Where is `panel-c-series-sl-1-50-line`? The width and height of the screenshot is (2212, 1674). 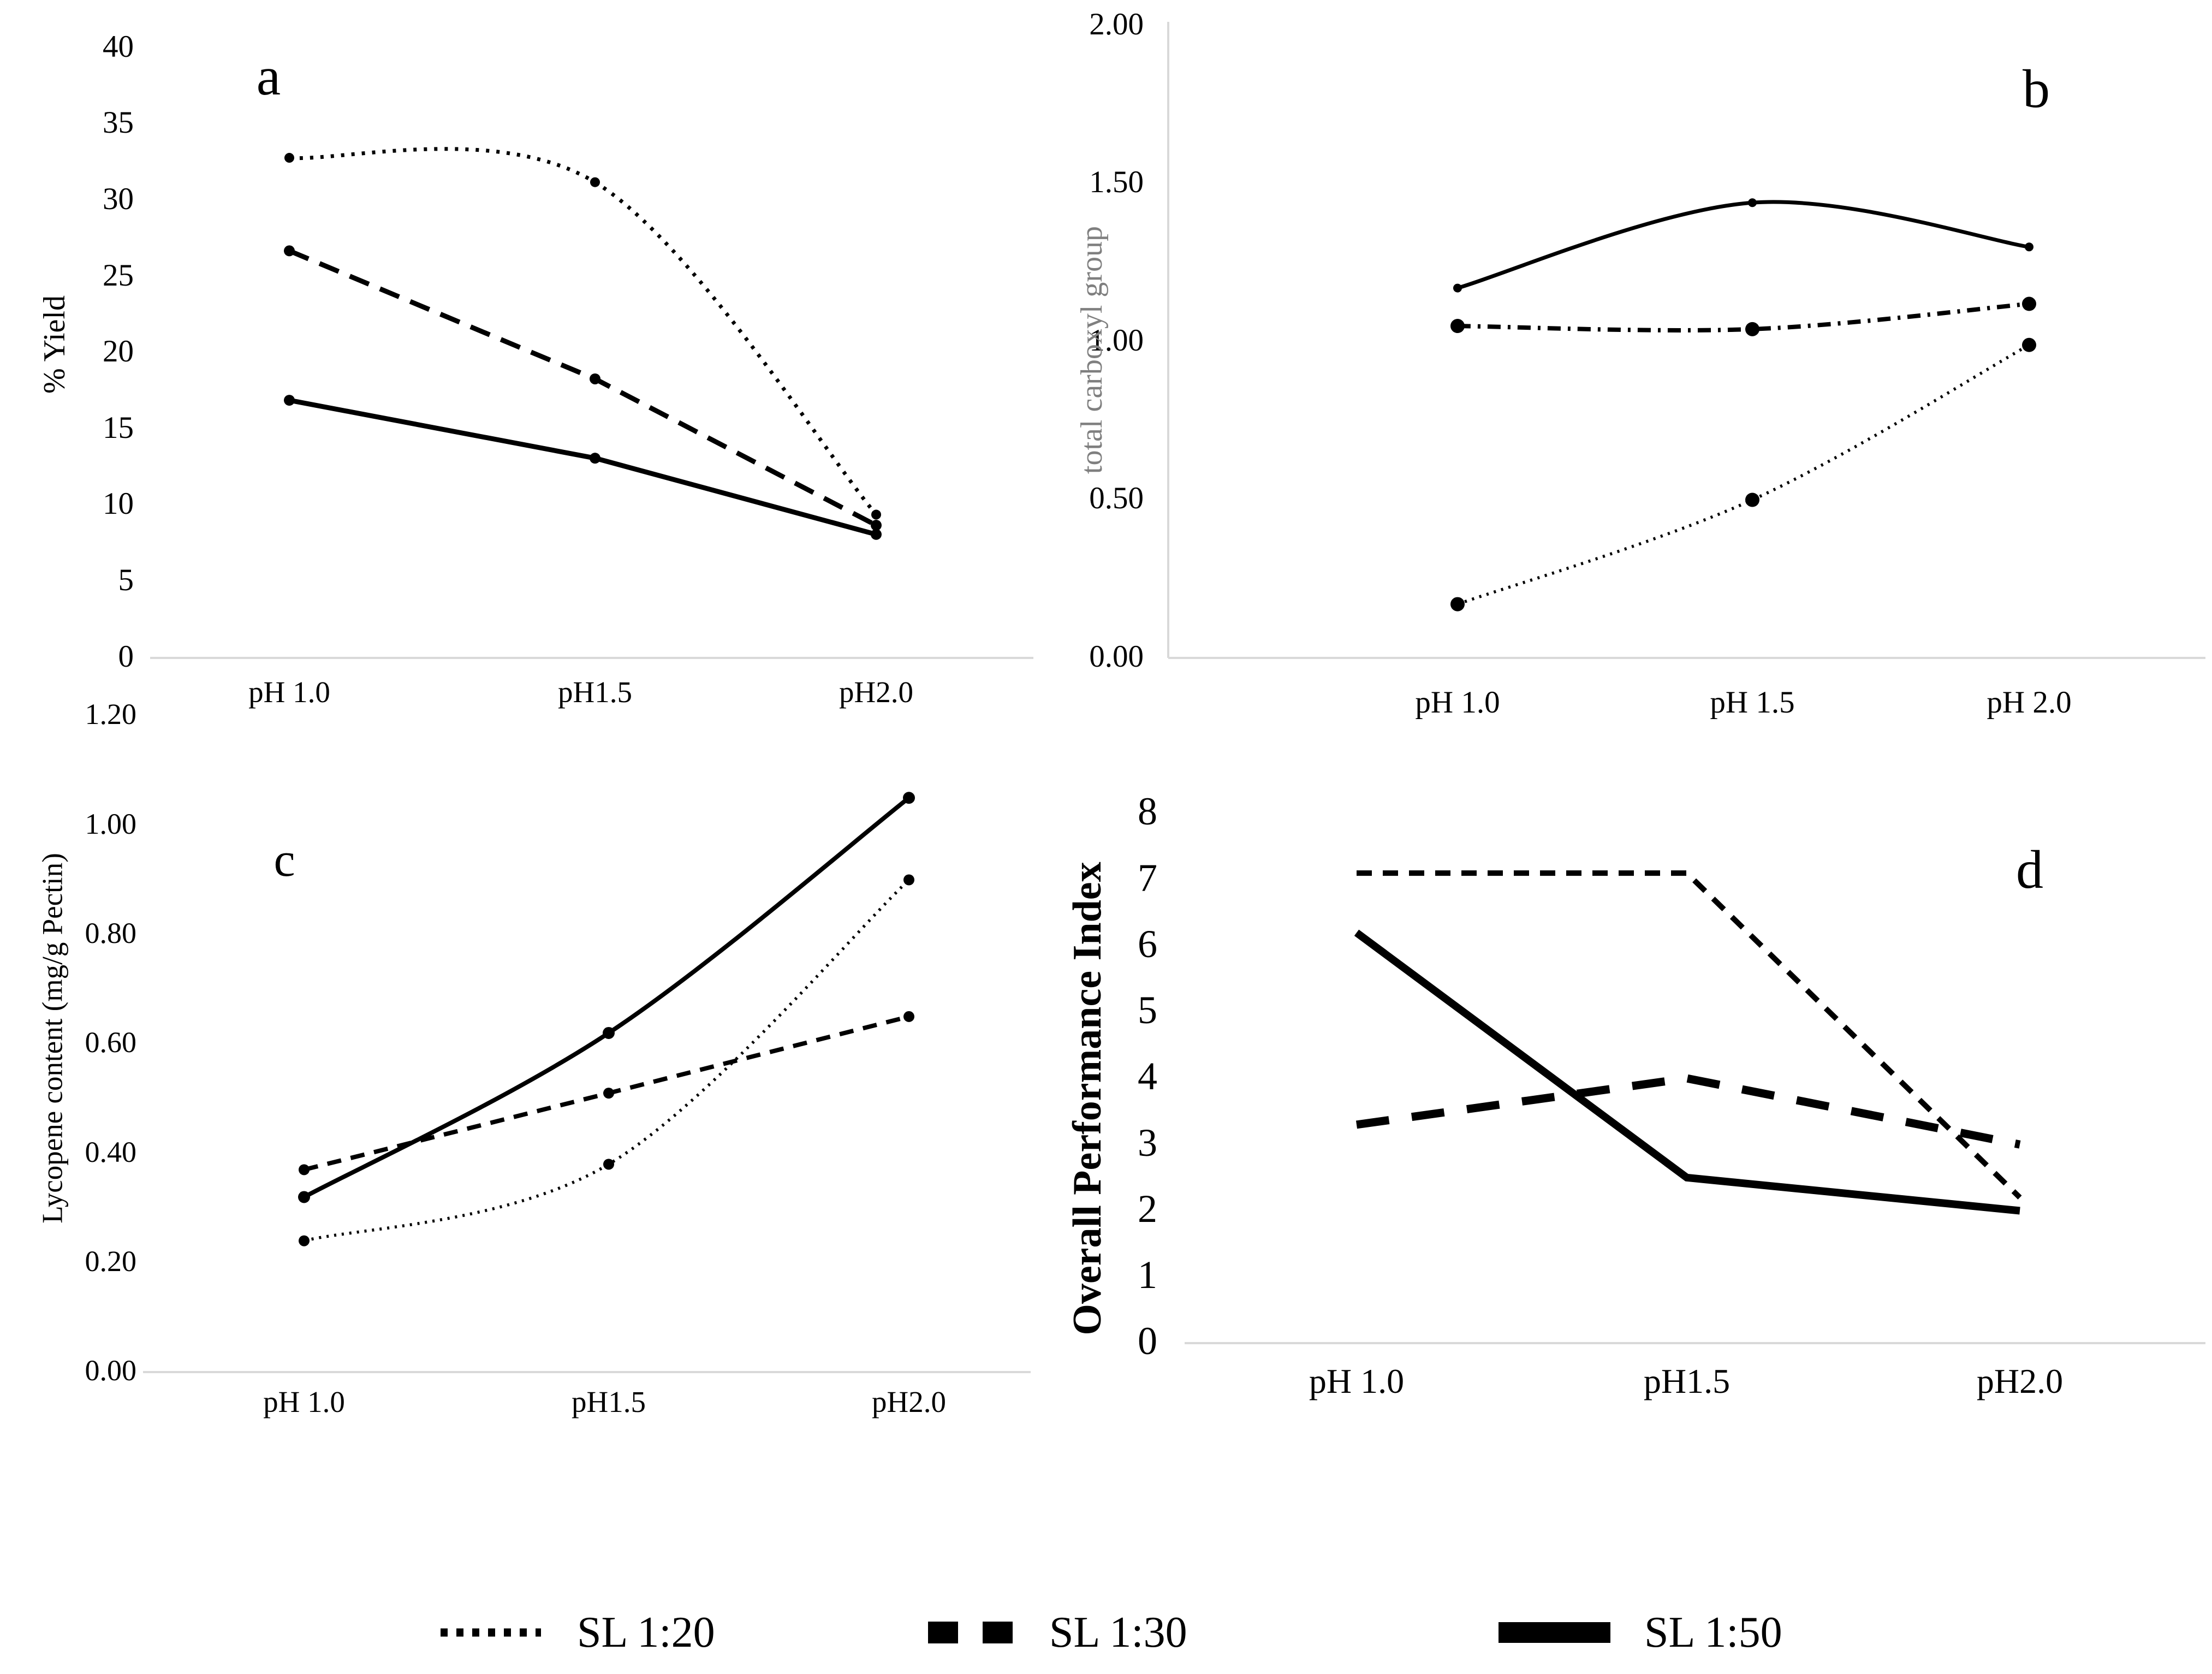
panel-c-series-sl-1-50-line is located at coordinates (607, 998).